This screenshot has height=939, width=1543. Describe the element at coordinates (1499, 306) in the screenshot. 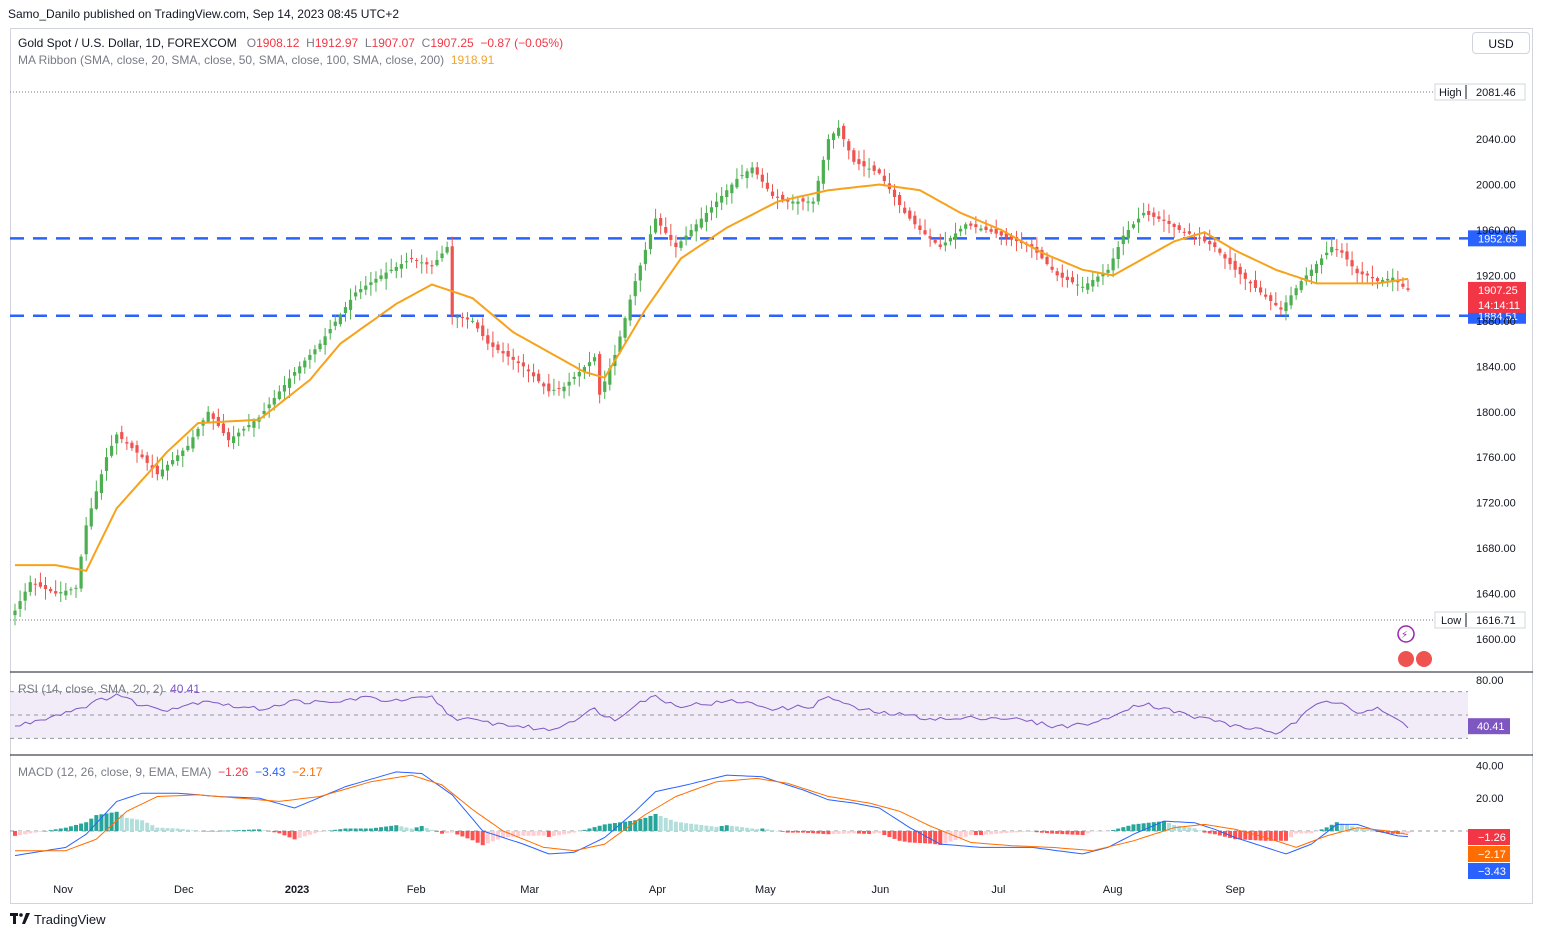

I see `countdown-label: 14:14:11` at that location.